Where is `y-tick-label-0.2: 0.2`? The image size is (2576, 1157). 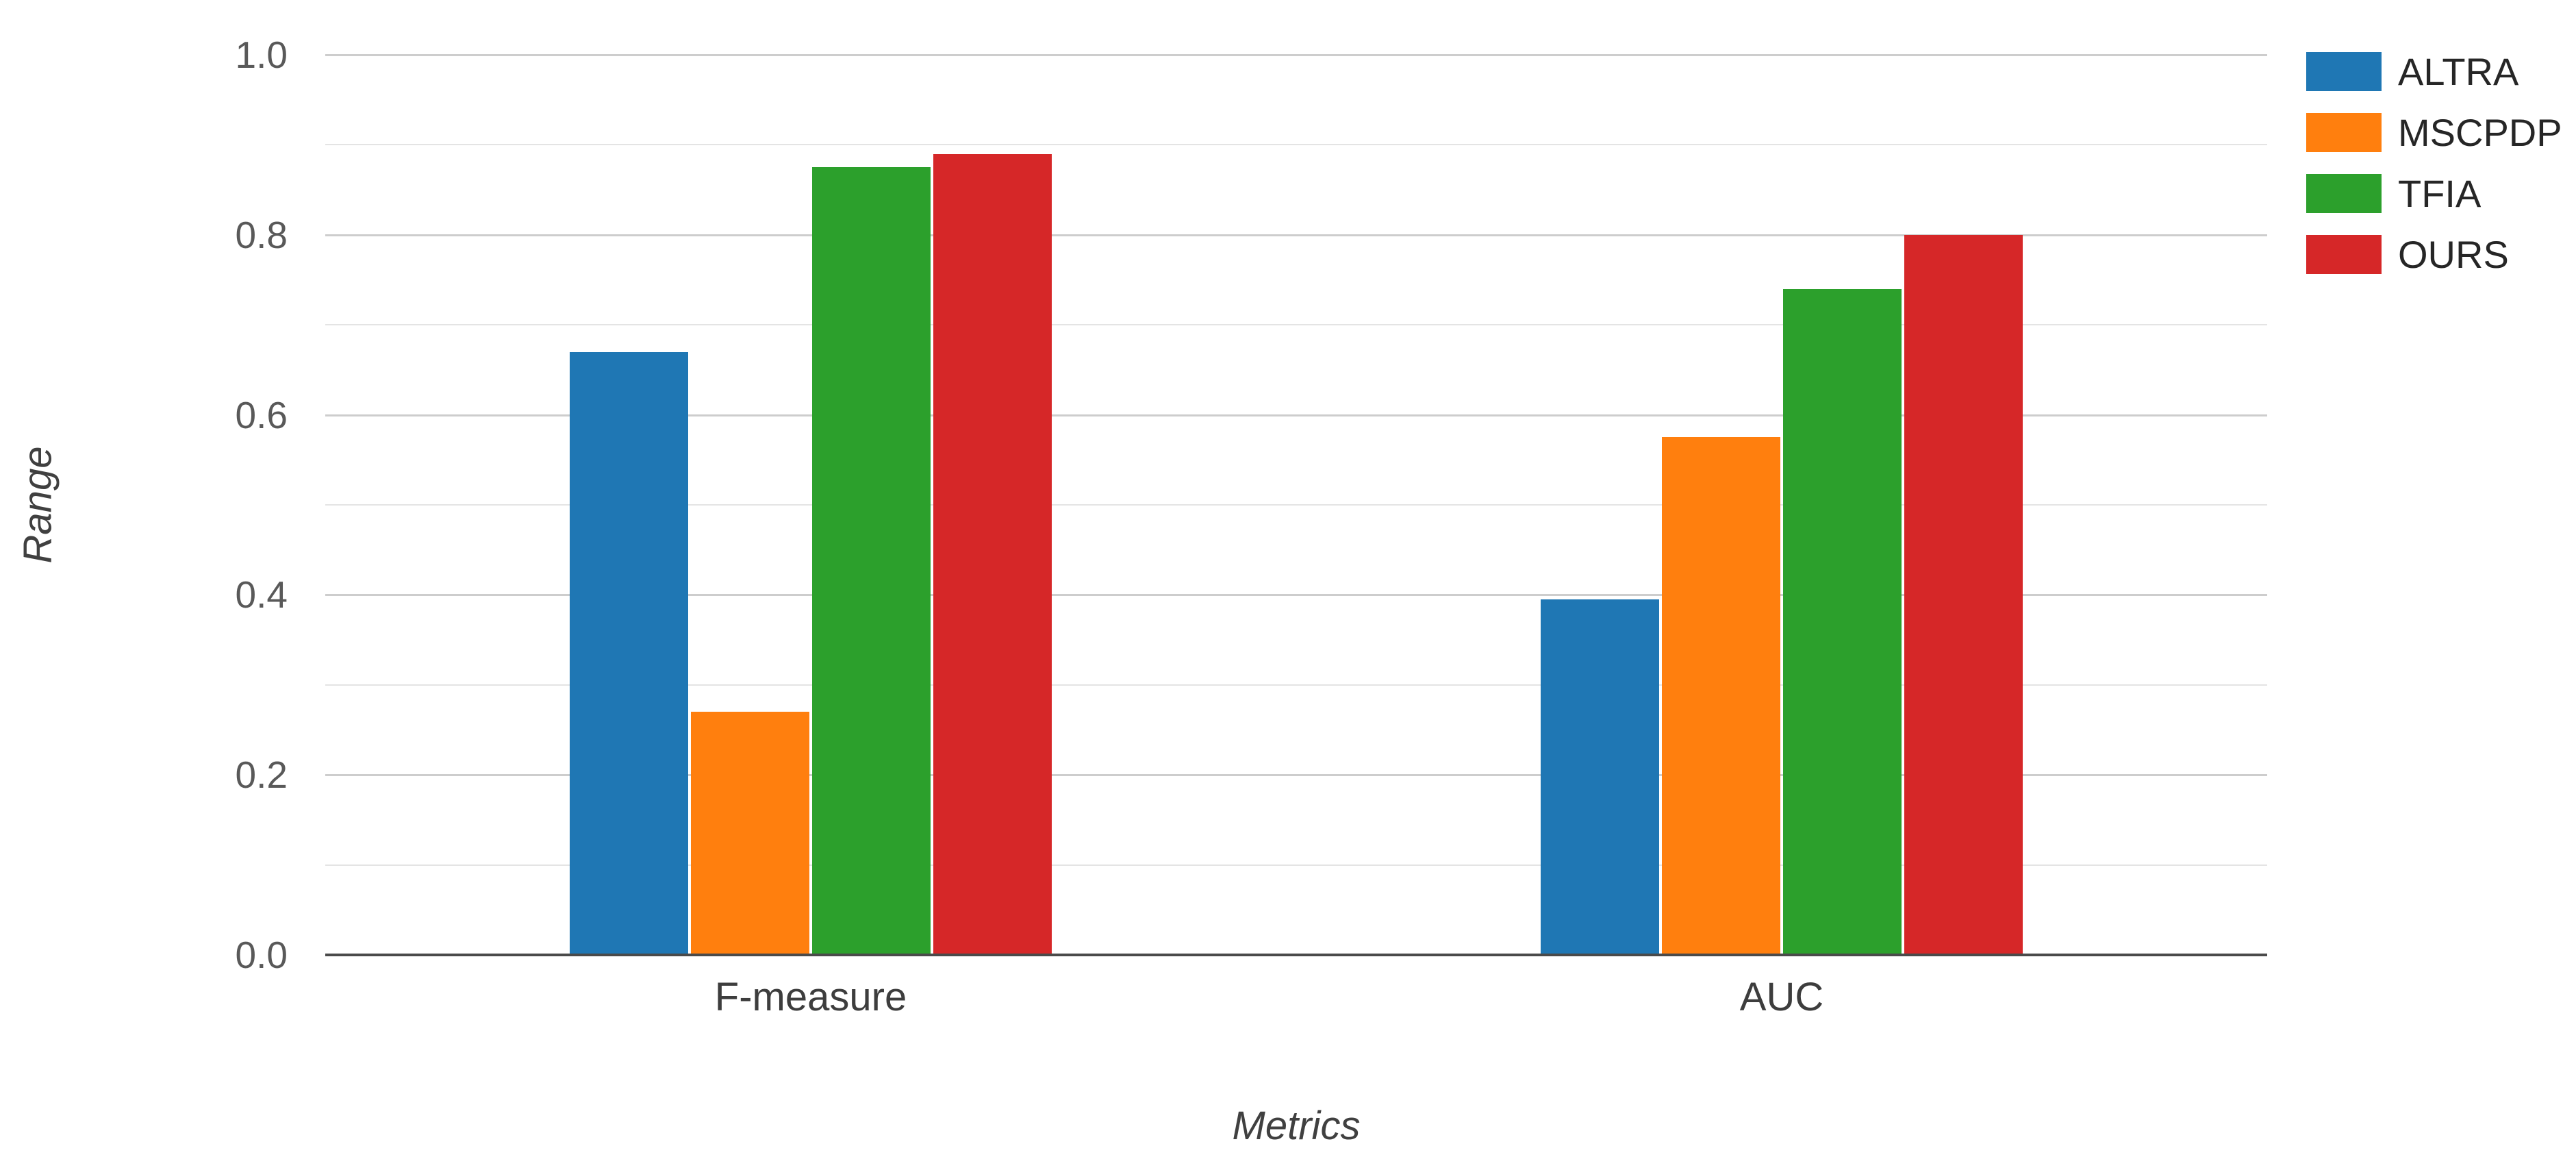 y-tick-label-0.2: 0.2 is located at coordinates (261, 775).